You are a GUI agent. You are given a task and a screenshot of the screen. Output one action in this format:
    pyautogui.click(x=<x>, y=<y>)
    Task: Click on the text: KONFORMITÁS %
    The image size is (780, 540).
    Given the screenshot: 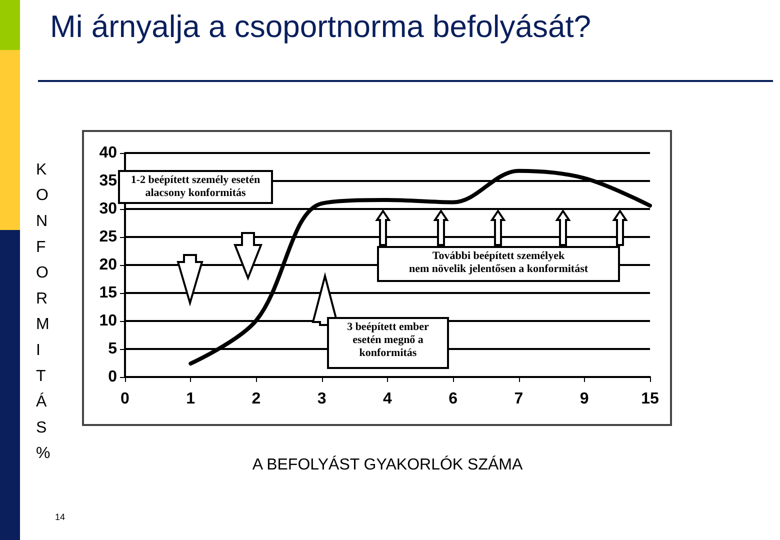 What is the action you would take?
    pyautogui.click(x=43, y=311)
    